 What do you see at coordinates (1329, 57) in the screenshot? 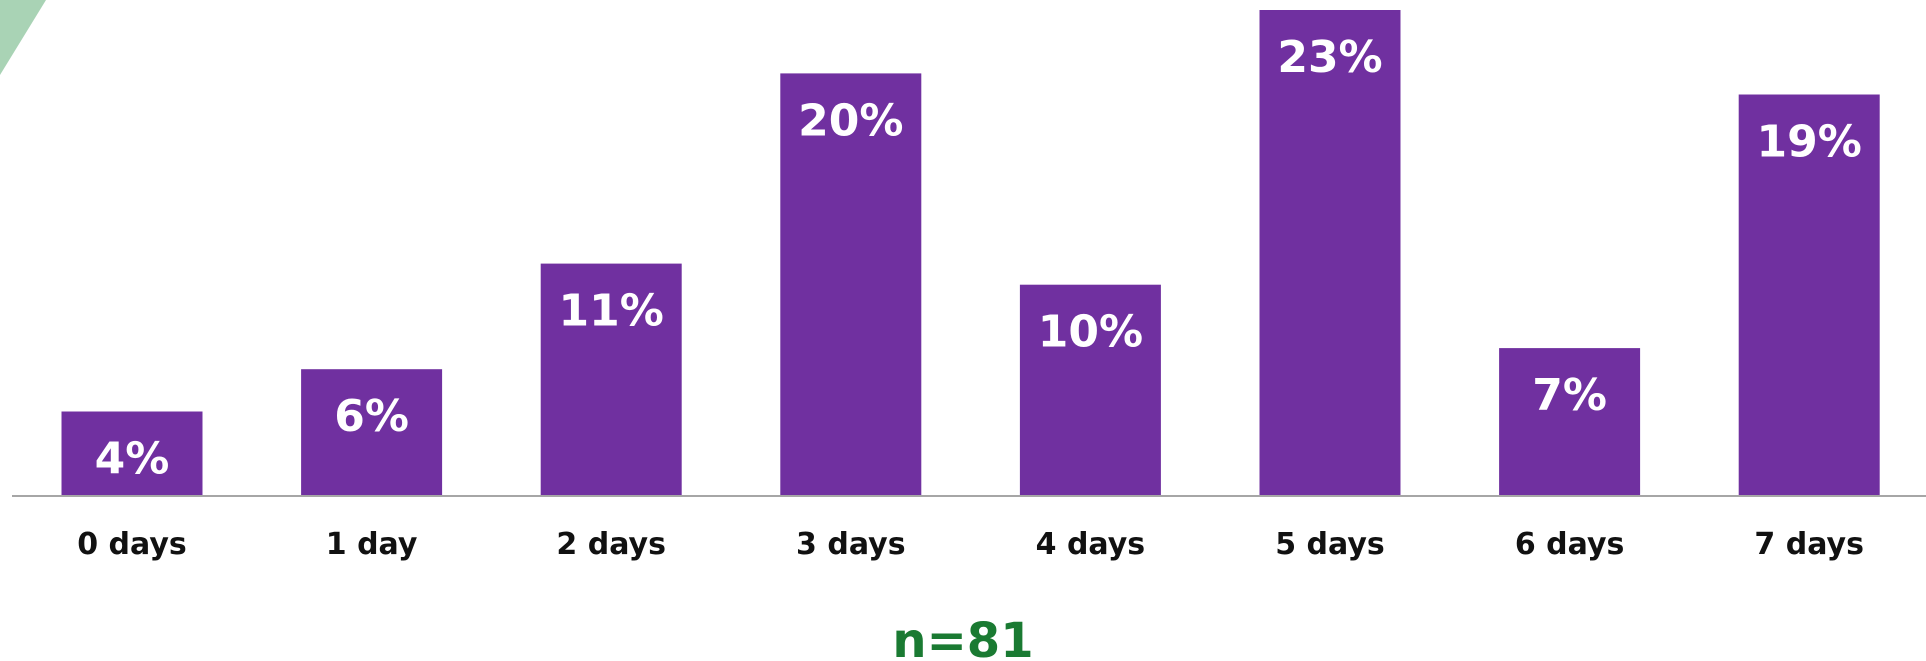
I see `value-label-5: 23%` at bounding box center [1329, 57].